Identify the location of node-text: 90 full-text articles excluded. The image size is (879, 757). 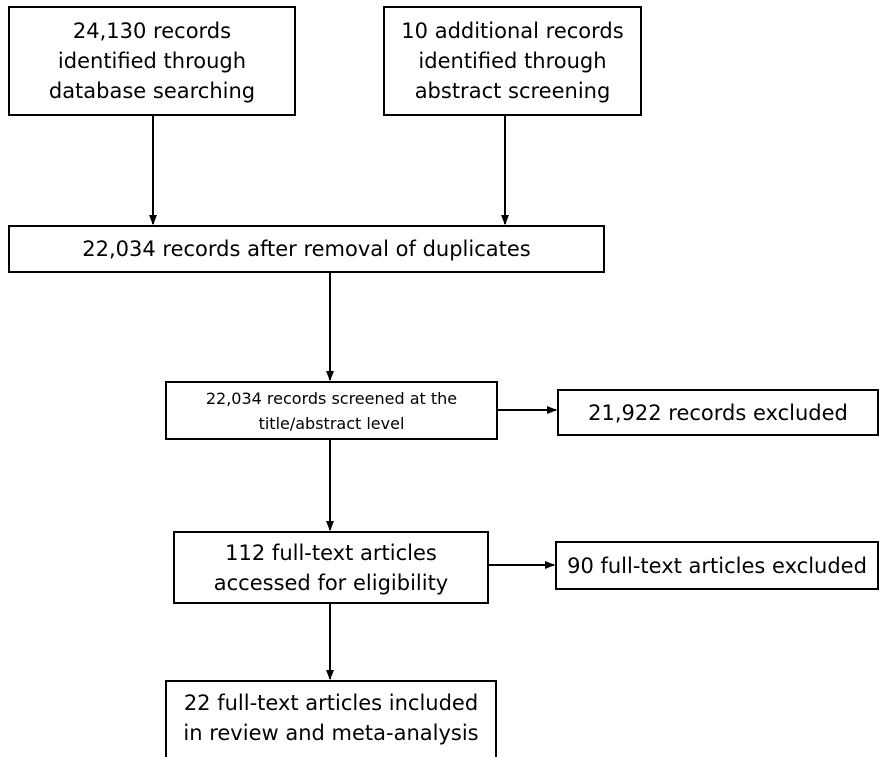
(717, 565).